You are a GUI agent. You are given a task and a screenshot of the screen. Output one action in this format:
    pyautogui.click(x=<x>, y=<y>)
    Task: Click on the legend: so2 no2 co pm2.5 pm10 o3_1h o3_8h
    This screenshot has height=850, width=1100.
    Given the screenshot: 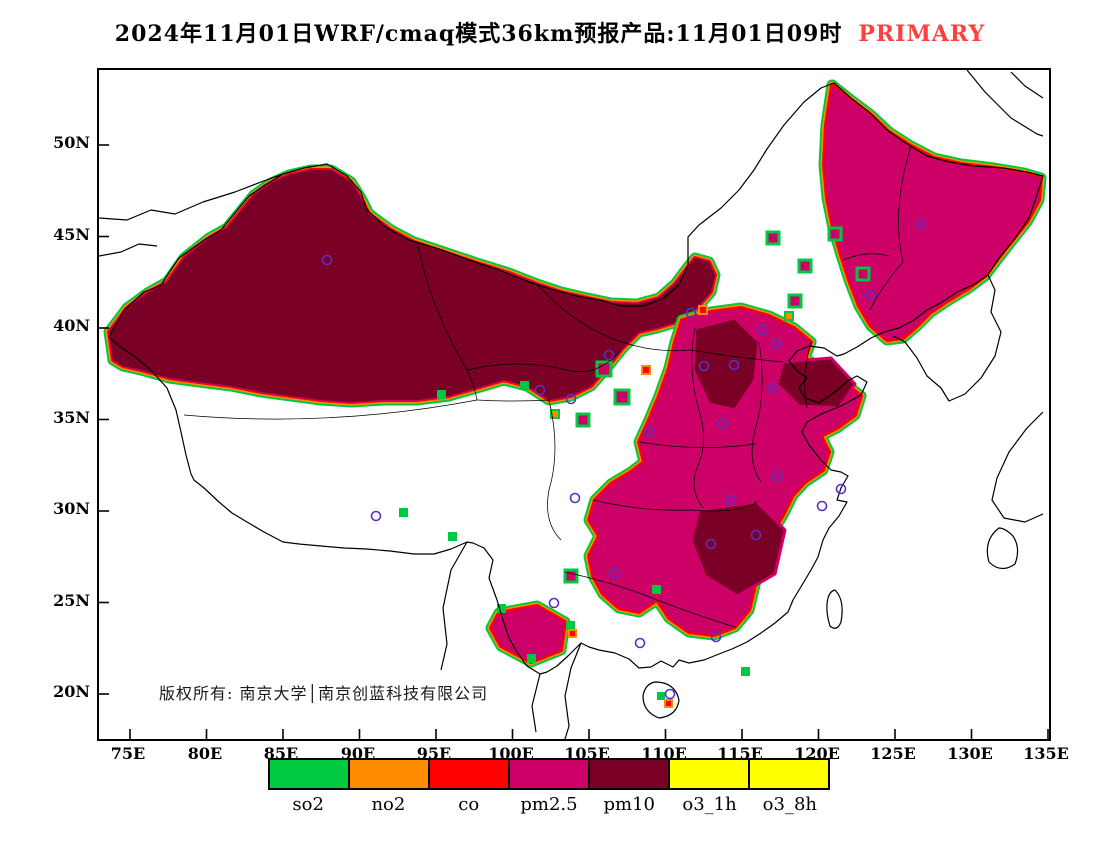 What is the action you would take?
    pyautogui.click(x=549, y=786)
    